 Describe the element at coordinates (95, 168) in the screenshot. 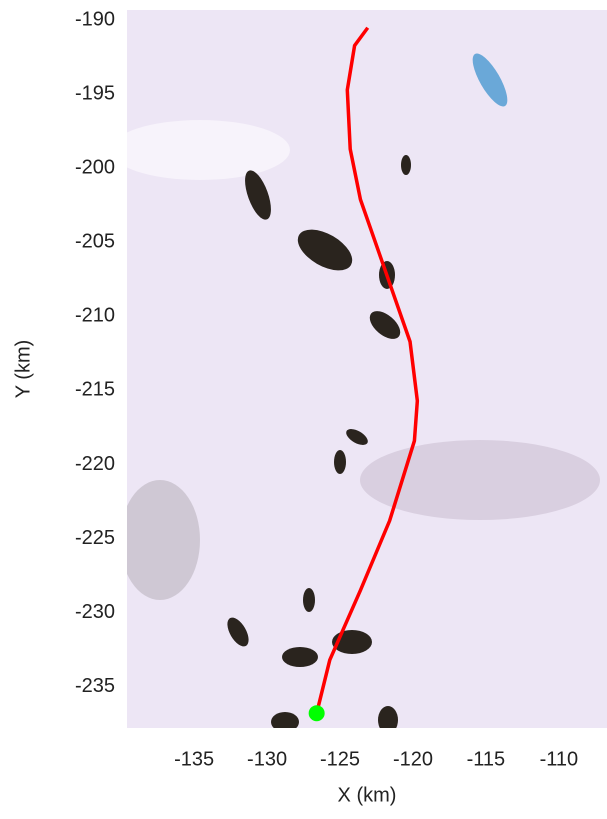

I see `y-tick-label: -200` at that location.